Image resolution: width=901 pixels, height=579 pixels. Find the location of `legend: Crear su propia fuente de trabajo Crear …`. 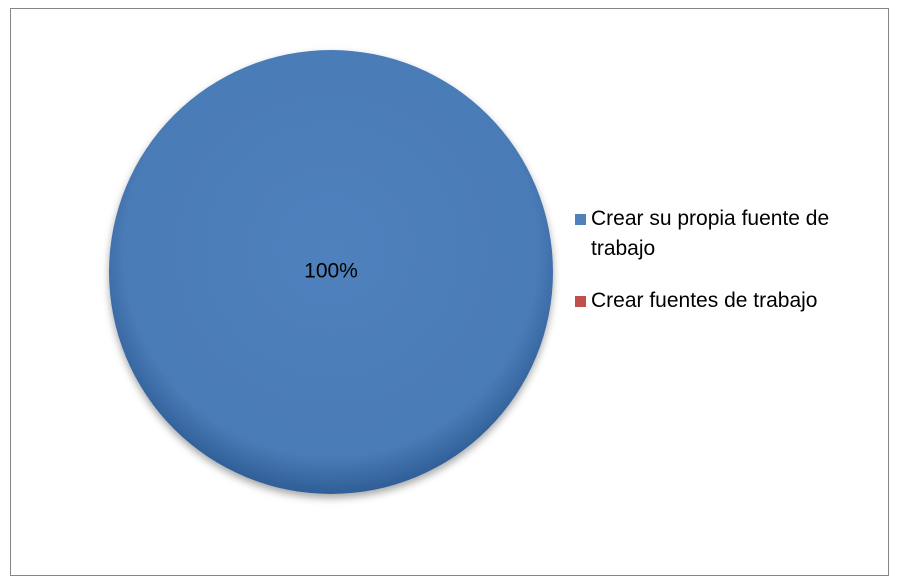

legend: Crear su propia fuente de trabajo Crear … is located at coordinates (730, 271).